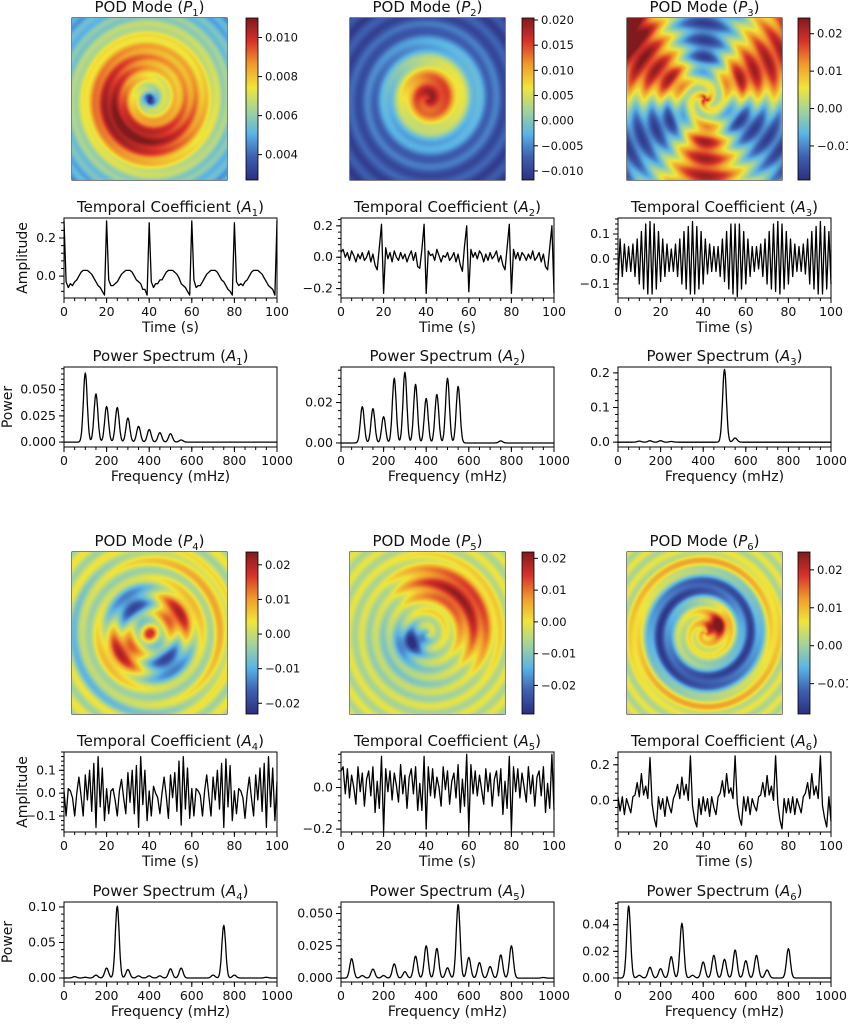 The height and width of the screenshot is (1024, 848). I want to click on chart-title: Power Spectrum (A6), so click(725, 892).